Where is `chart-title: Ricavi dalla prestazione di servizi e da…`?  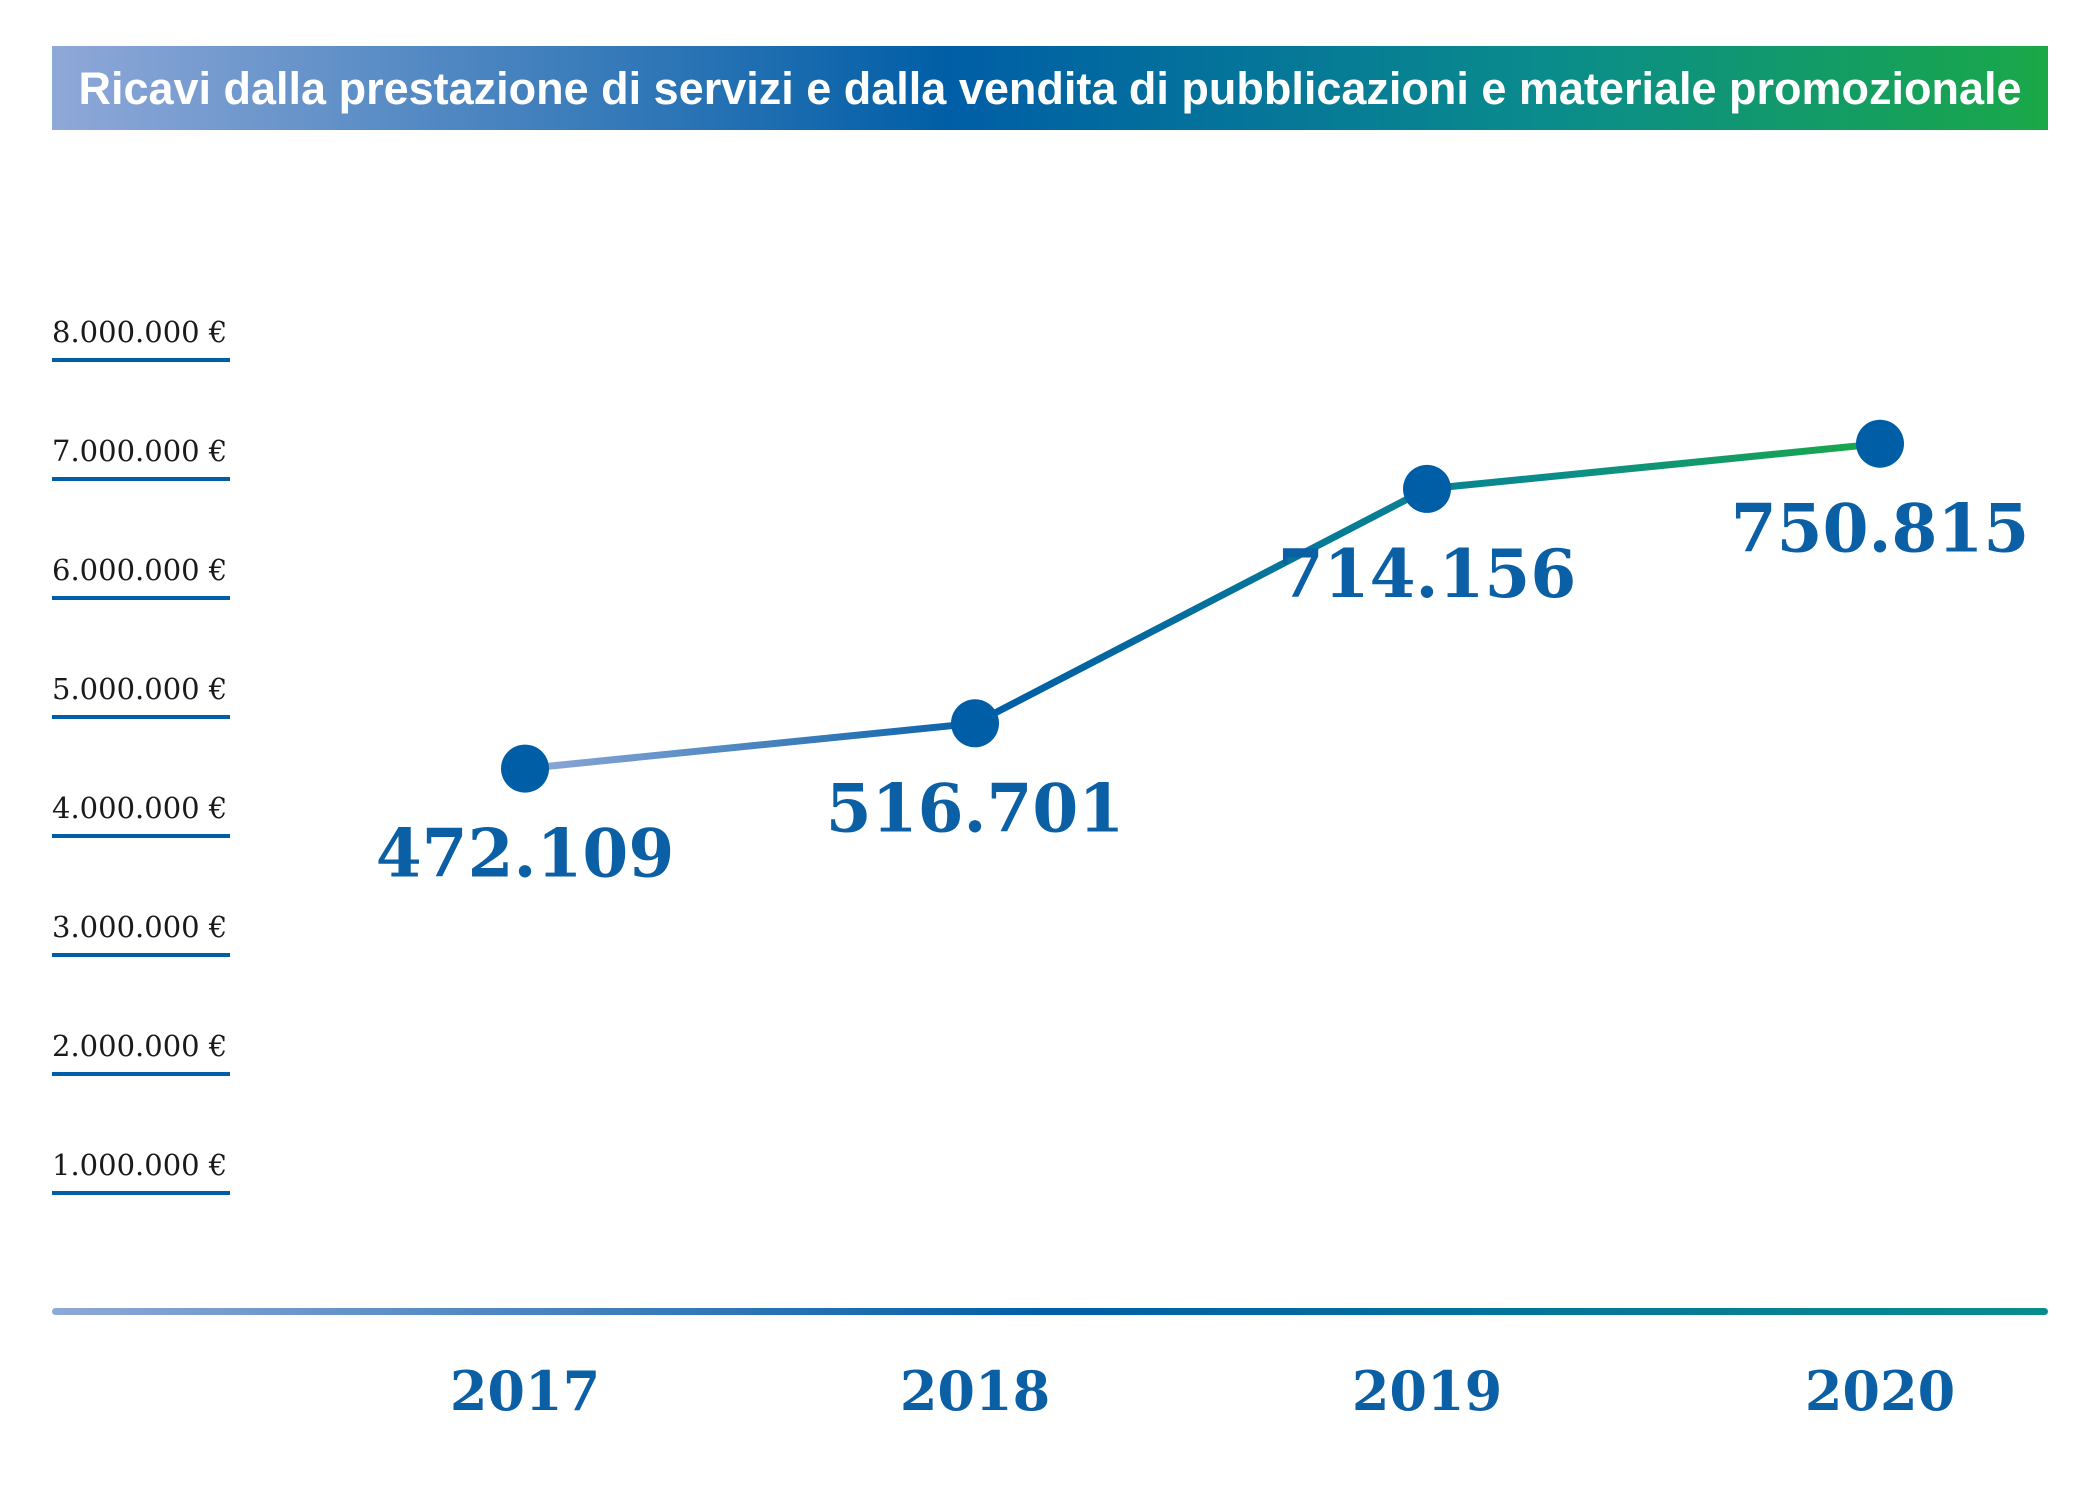
chart-title: Ricavi dalla prestazione di servizi e da… is located at coordinates (1049, 88).